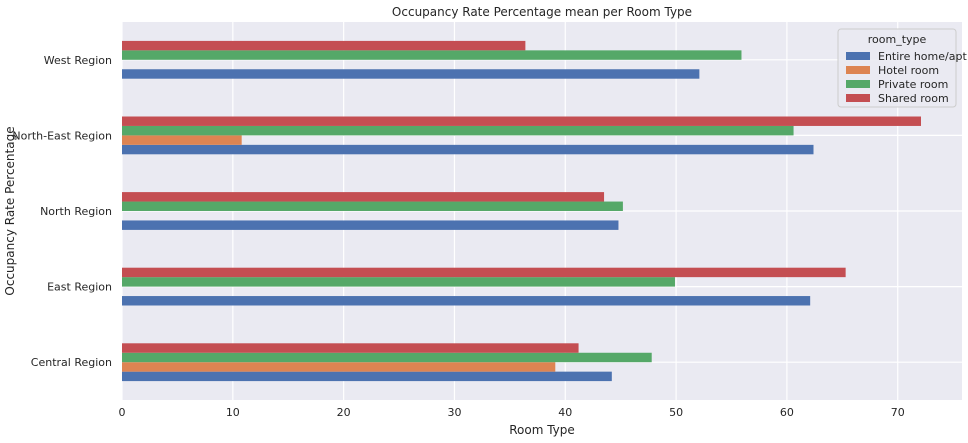 This screenshot has width=968, height=443. What do you see at coordinates (10, 210) in the screenshot?
I see `y-axis-title: Occupancy Rate Percentage` at bounding box center [10, 210].